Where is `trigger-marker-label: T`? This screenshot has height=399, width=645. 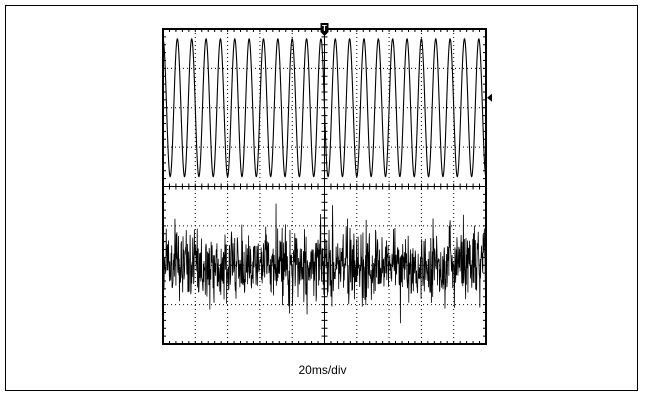 trigger-marker-label: T is located at coordinates (324, 28).